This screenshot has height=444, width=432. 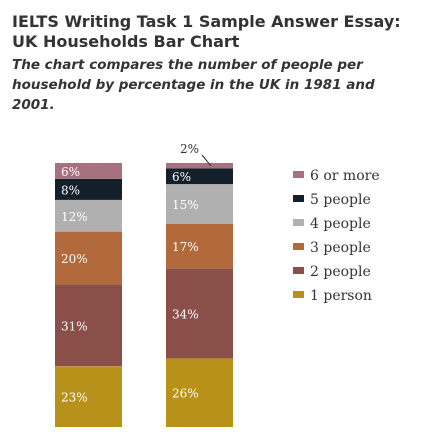 What do you see at coordinates (298, 174) in the screenshot?
I see `legend-swatch-6-or-more` at bounding box center [298, 174].